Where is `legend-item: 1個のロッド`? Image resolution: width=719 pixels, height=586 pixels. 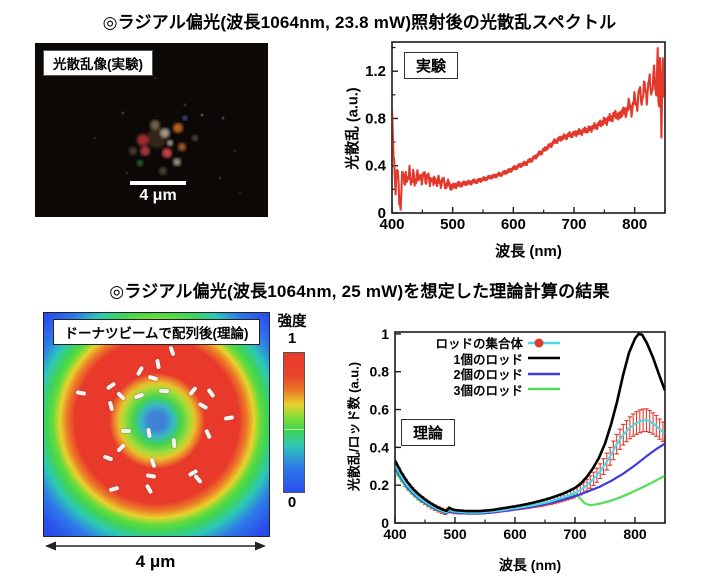
legend-item: 1個のロッド is located at coordinates (473, 359).